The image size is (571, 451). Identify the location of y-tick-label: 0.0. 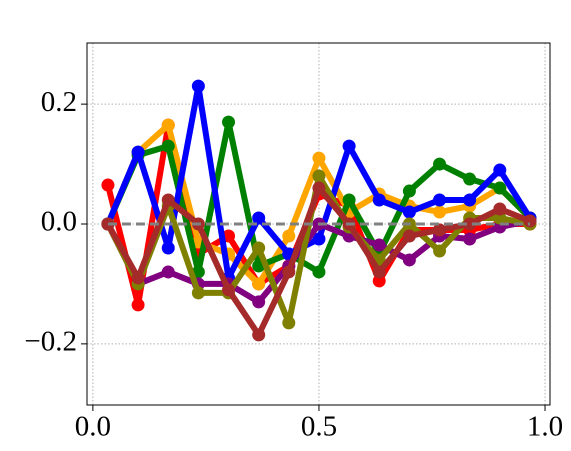
(59, 222).